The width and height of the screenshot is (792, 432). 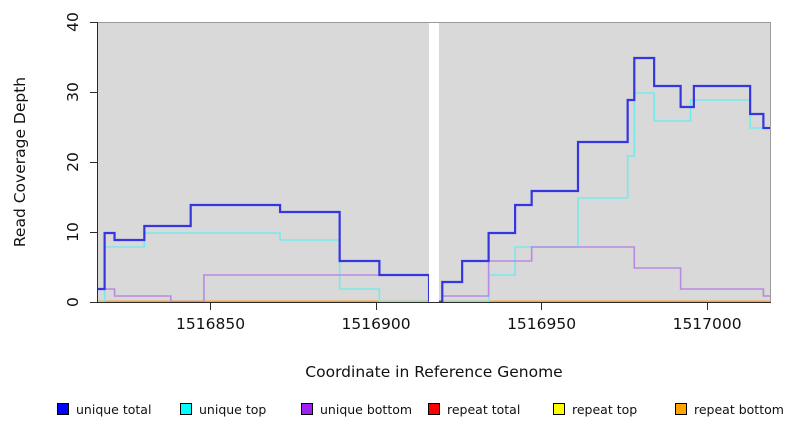 What do you see at coordinates (264, 252) in the screenshot?
I see `series-unique-total` at bounding box center [264, 252].